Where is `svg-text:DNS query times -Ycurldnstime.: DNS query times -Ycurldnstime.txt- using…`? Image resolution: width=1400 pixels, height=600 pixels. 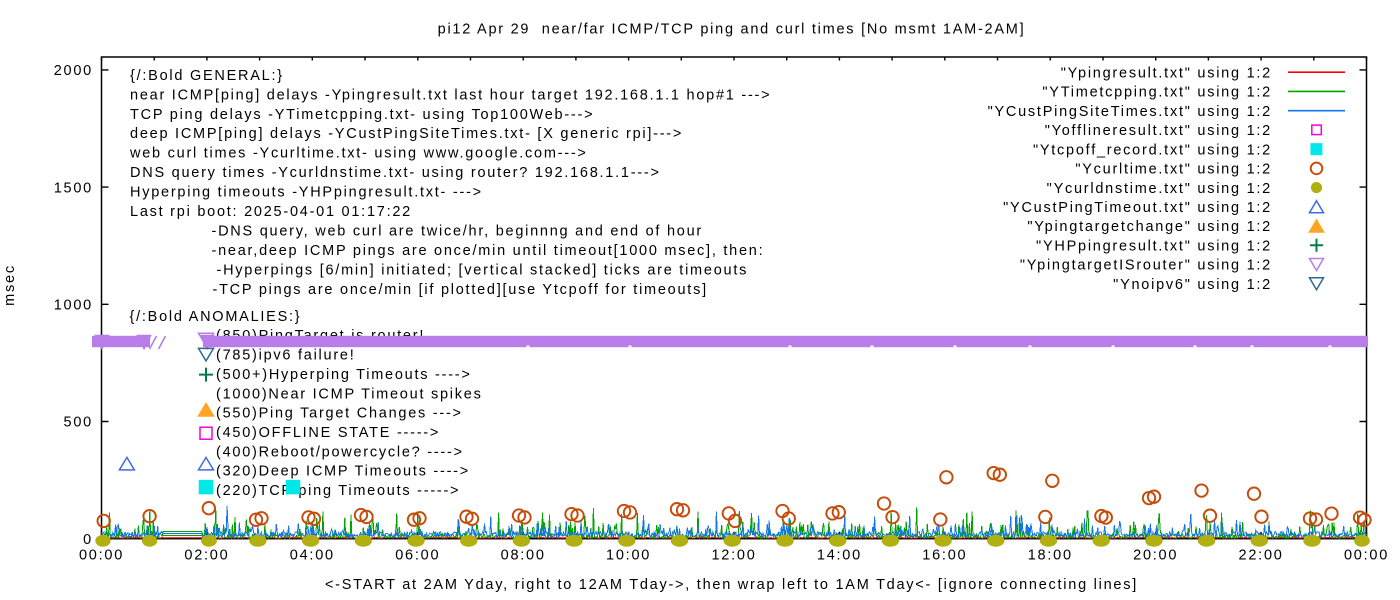
svg-text:DNS query times -Ycurldnstime.: DNS query times -Ycurldnstime.txt- using… is located at coordinates (395, 173).